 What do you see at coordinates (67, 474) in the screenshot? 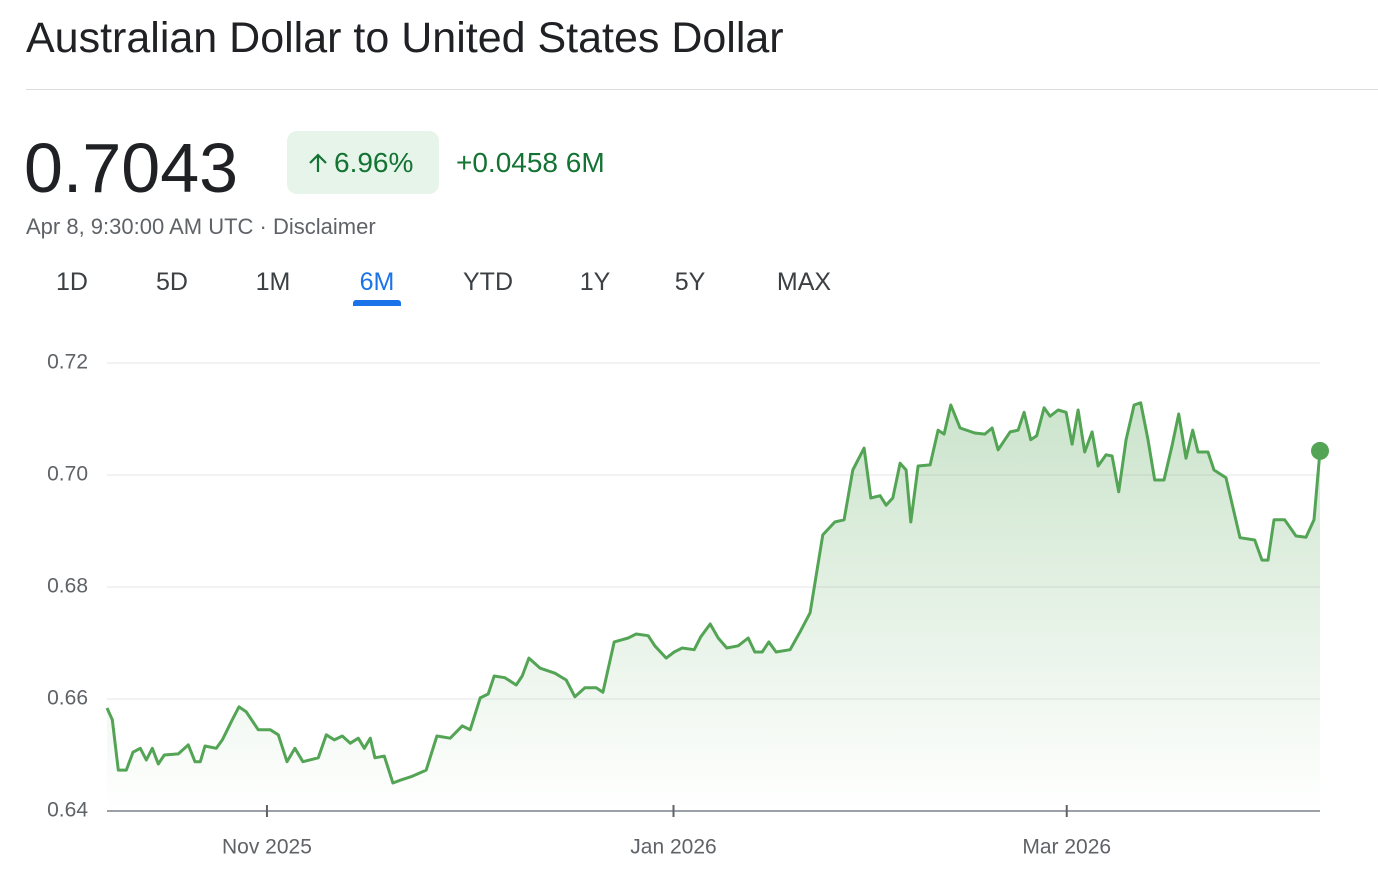
I see `y-tick-label: 0.70` at bounding box center [67, 474].